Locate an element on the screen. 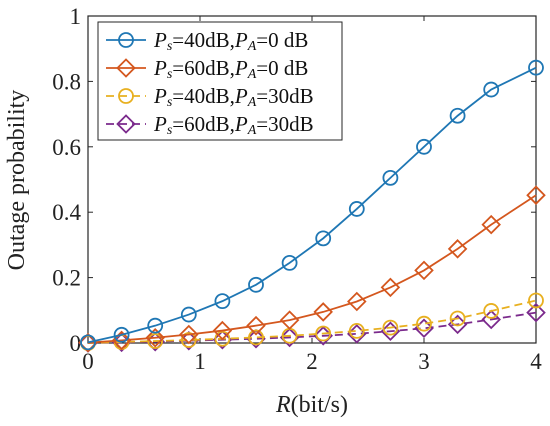 The height and width of the screenshot is (426, 550). legend-entry-3: Ps=40dB,PA=30dB is located at coordinates (210, 97).